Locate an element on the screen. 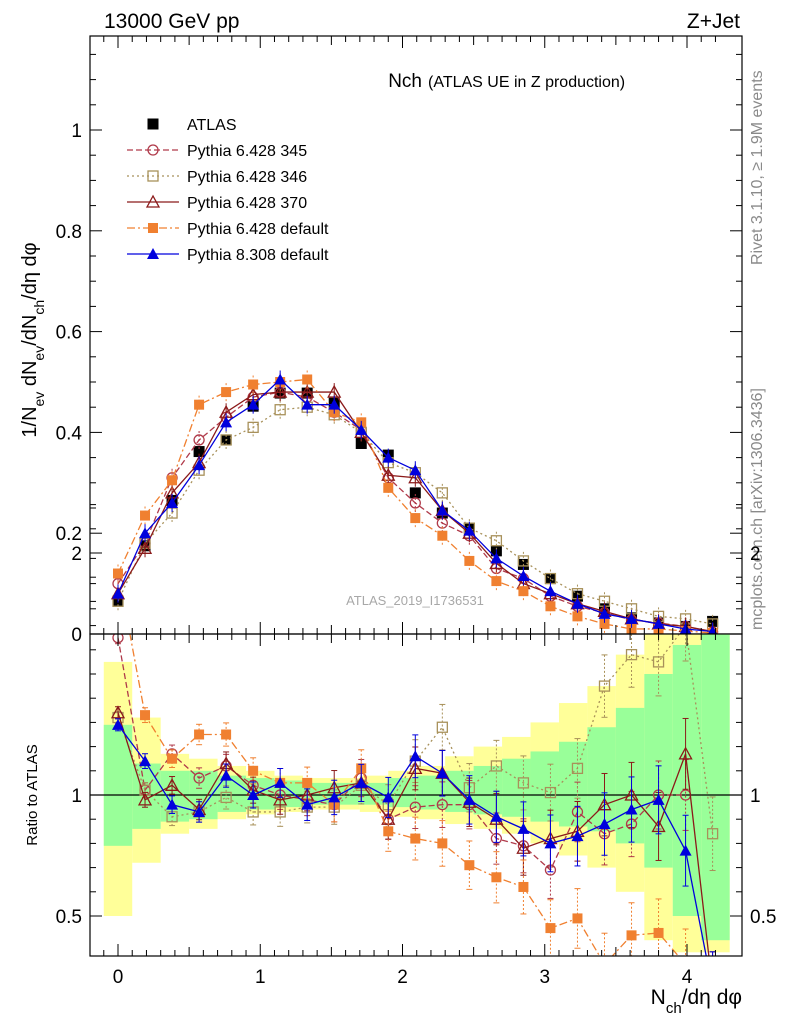 The width and height of the screenshot is (786, 1024). legend-label: Pythia 6.428 370 is located at coordinates (247, 203).